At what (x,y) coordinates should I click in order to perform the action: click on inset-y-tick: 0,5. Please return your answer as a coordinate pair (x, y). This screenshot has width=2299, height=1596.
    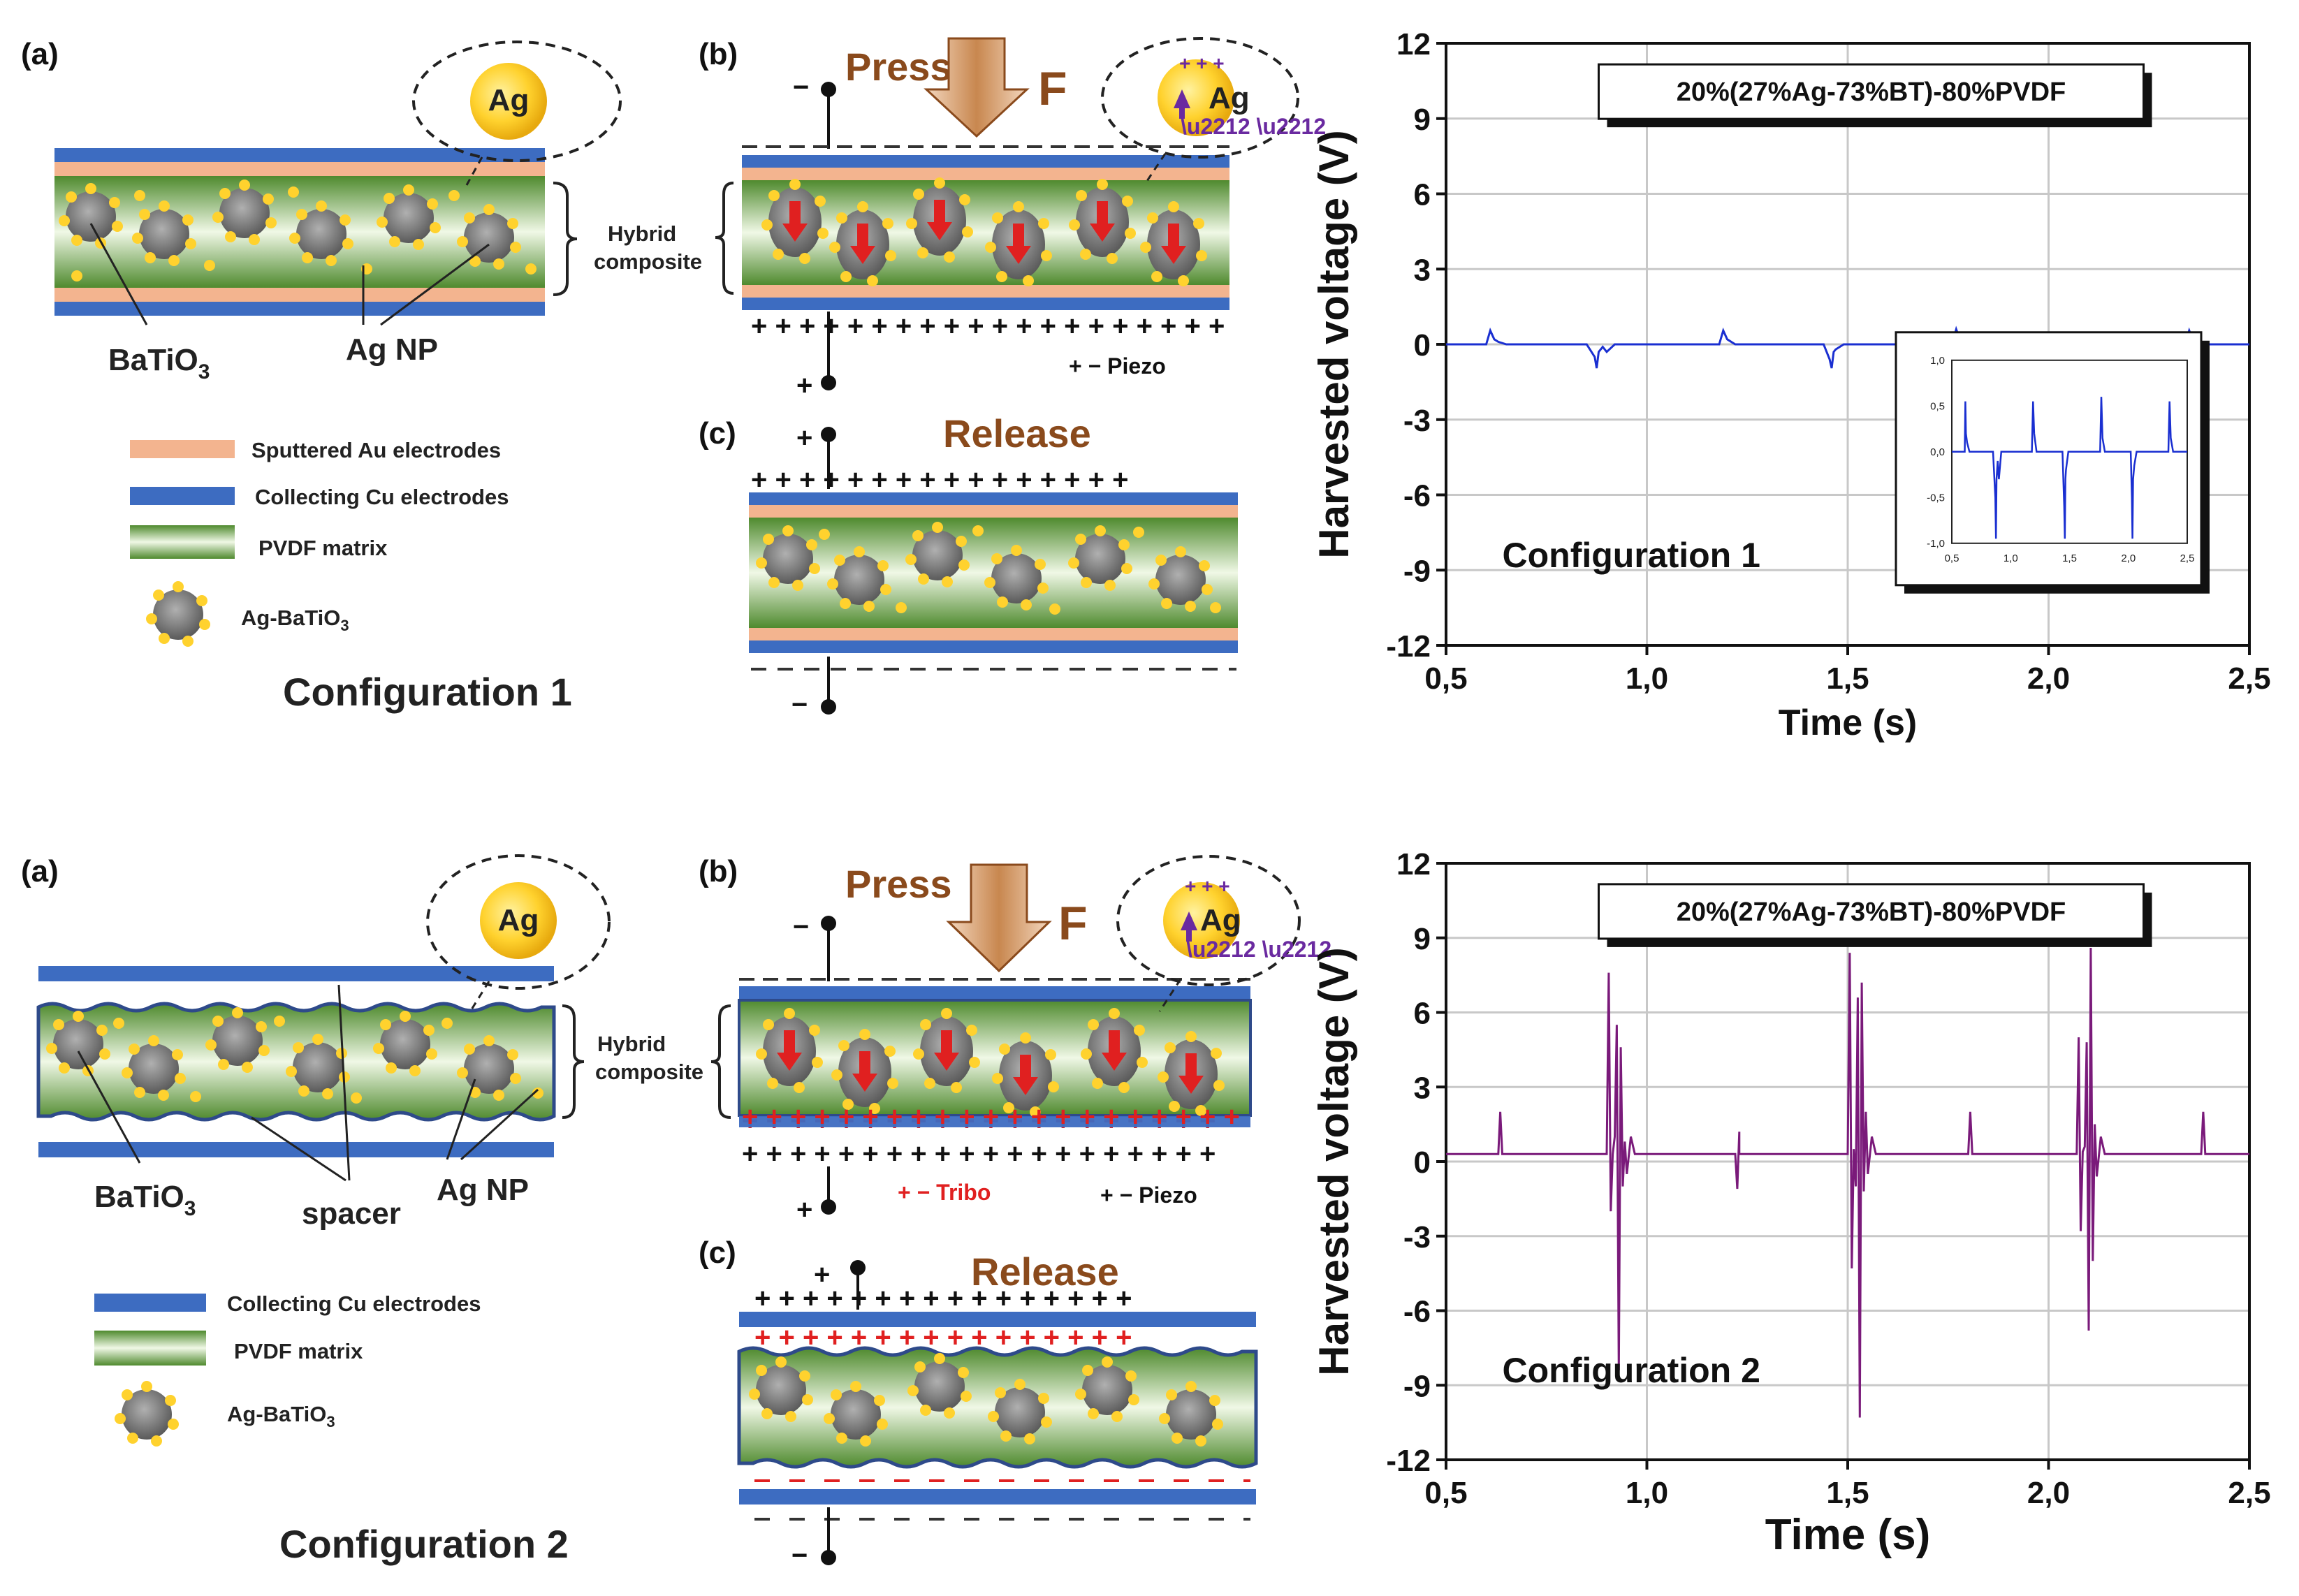
    Looking at the image, I should click on (1937, 406).